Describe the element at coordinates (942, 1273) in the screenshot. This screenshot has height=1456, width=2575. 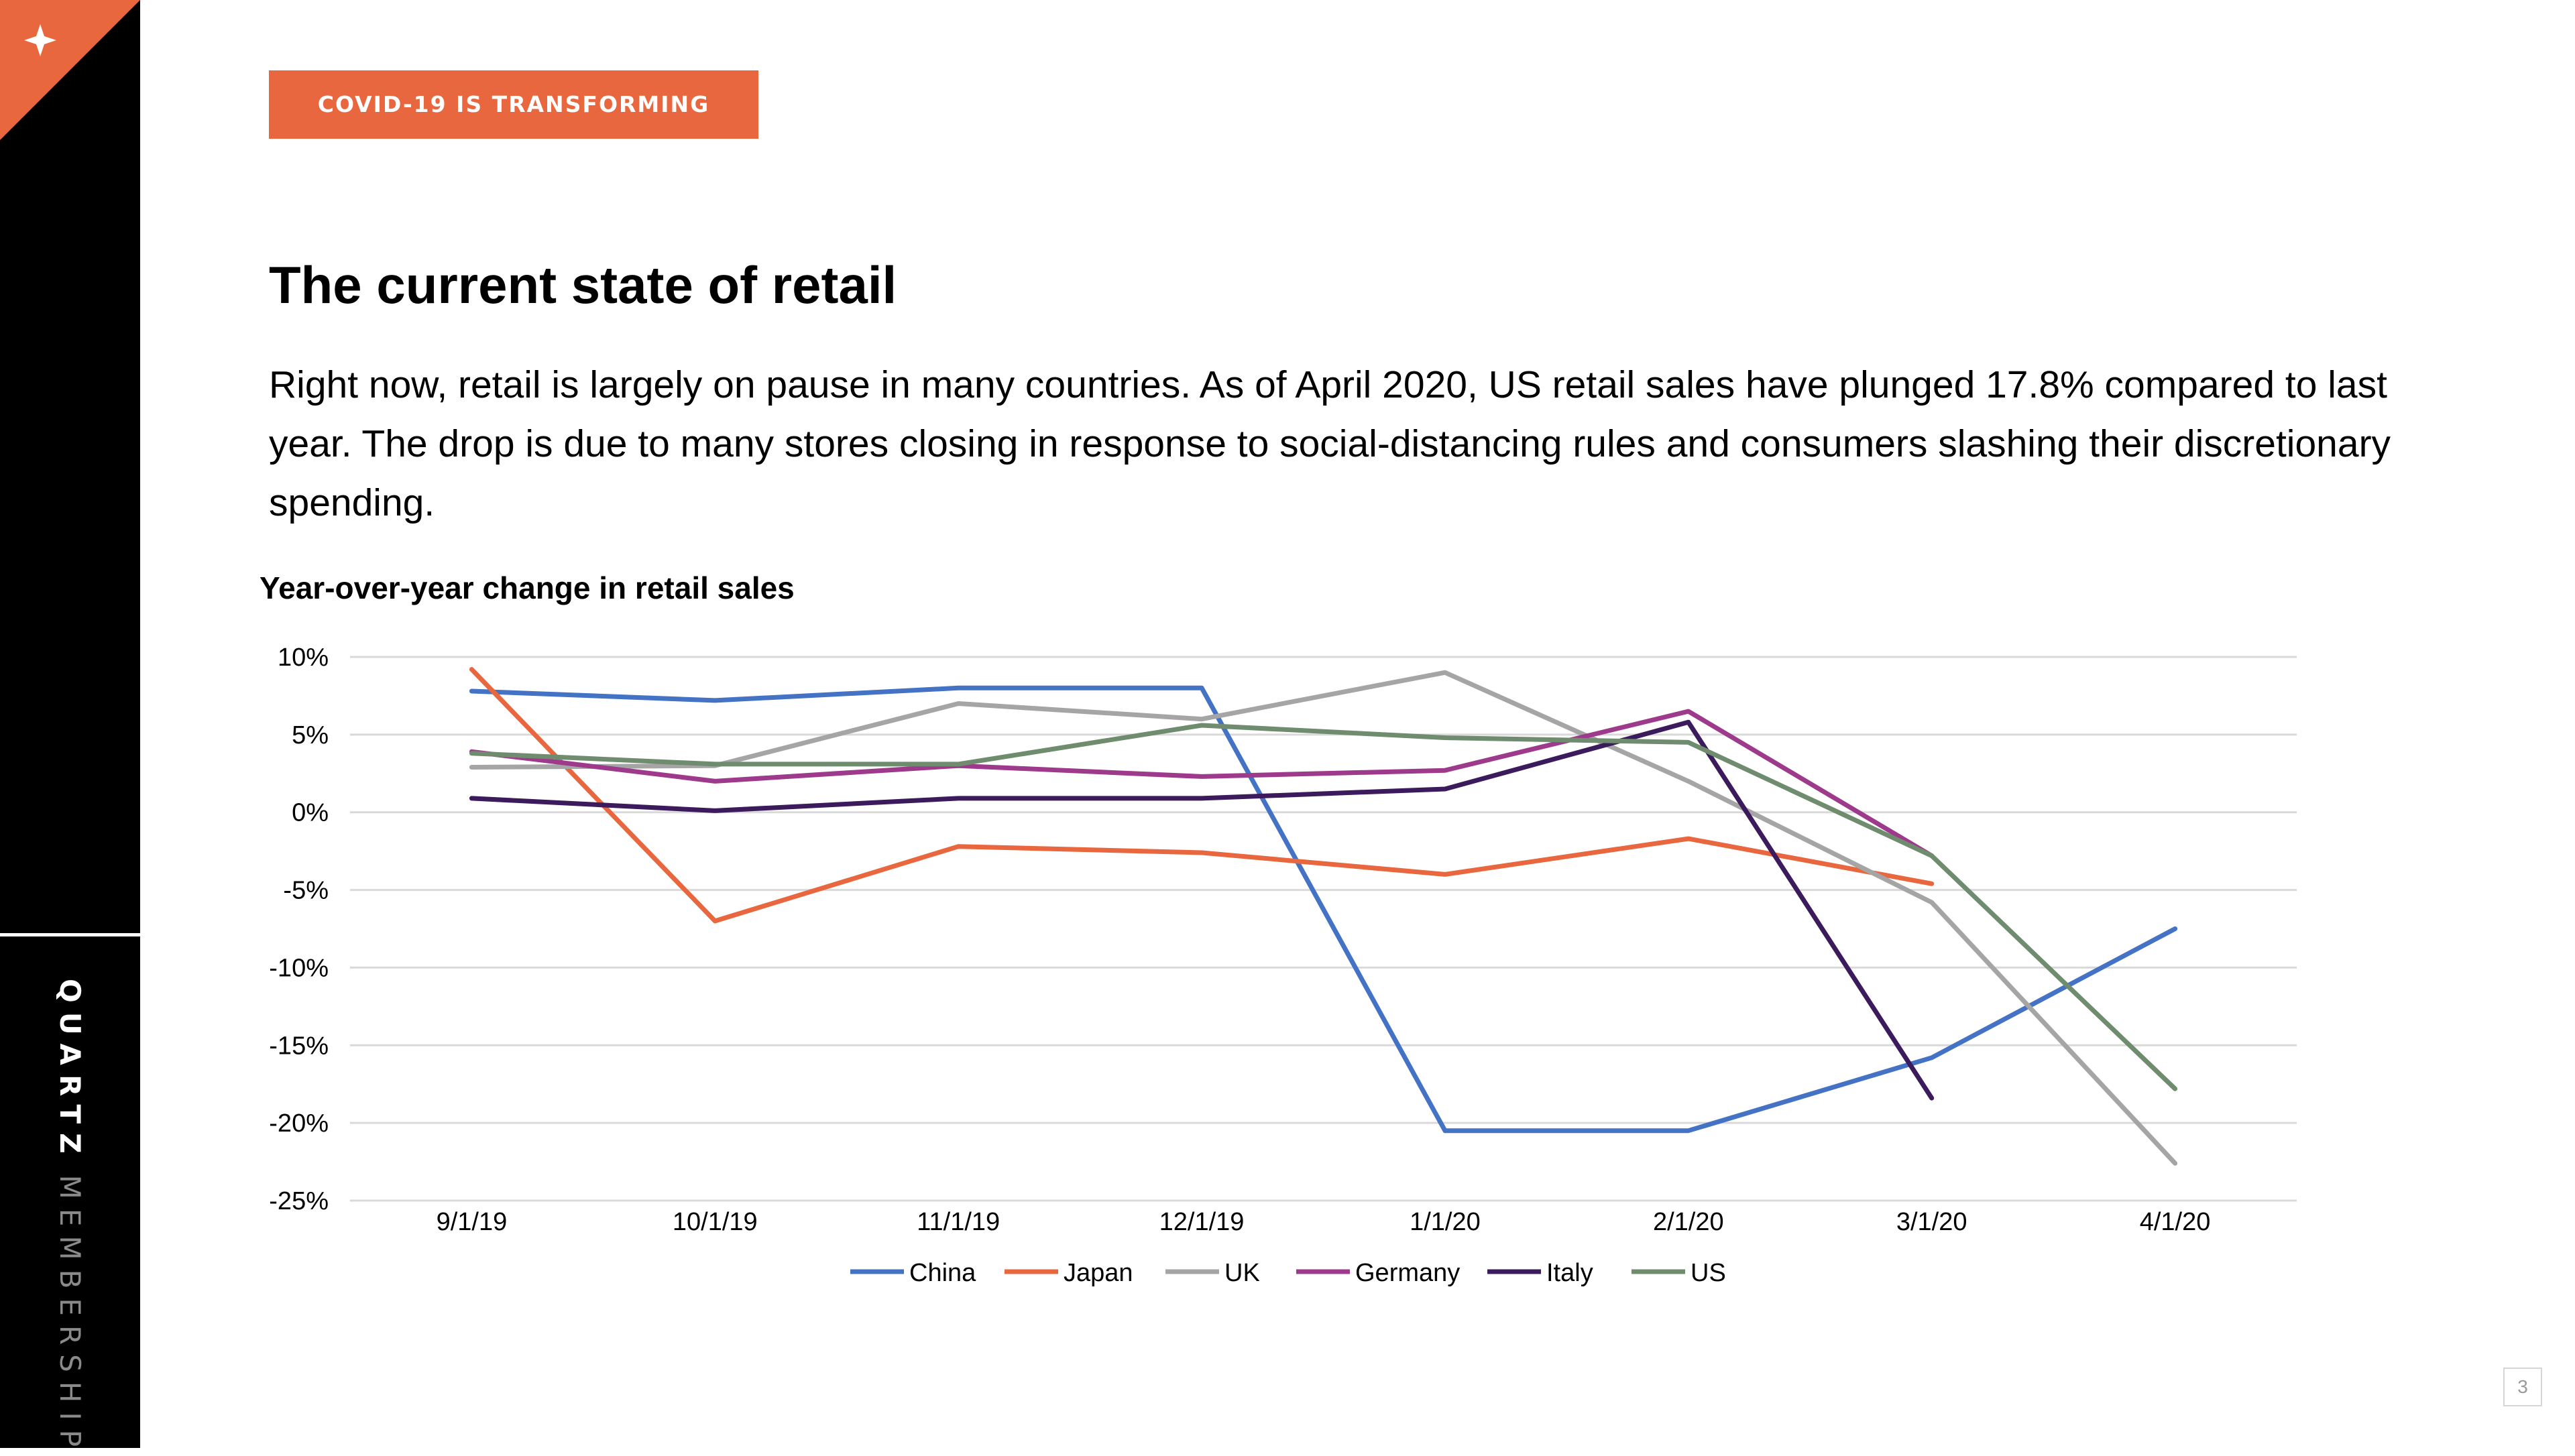
I see `legend-label-china: China` at that location.